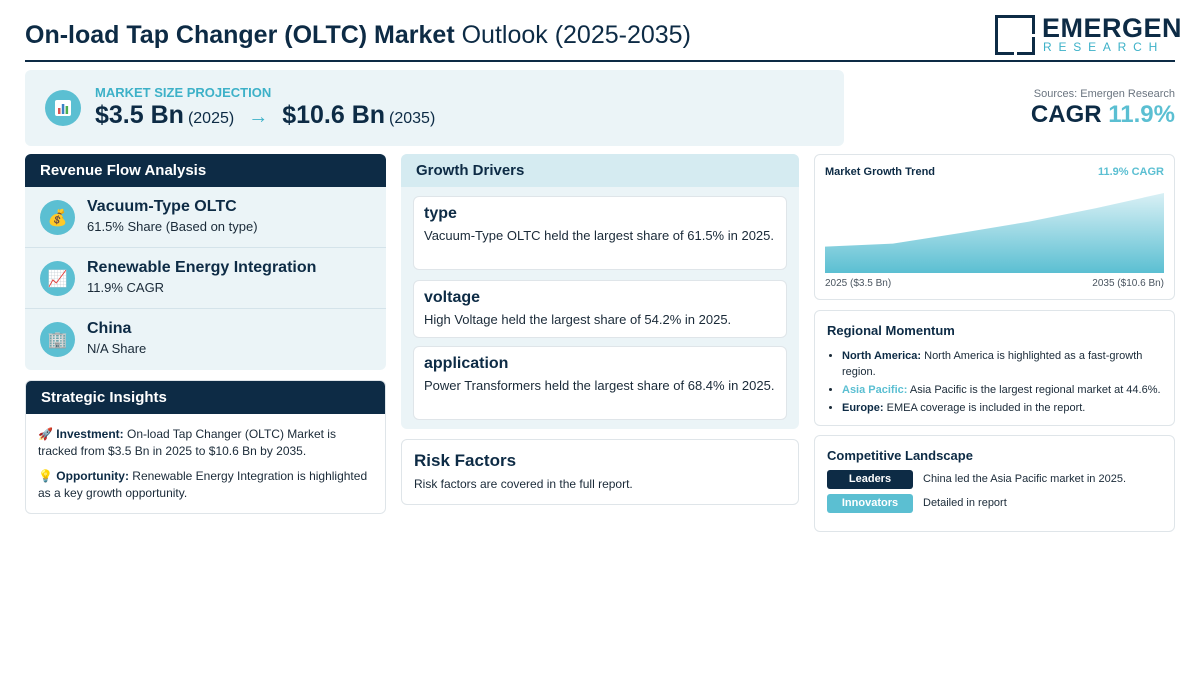 The image size is (1200, 700). I want to click on trend-area, so click(994, 233).